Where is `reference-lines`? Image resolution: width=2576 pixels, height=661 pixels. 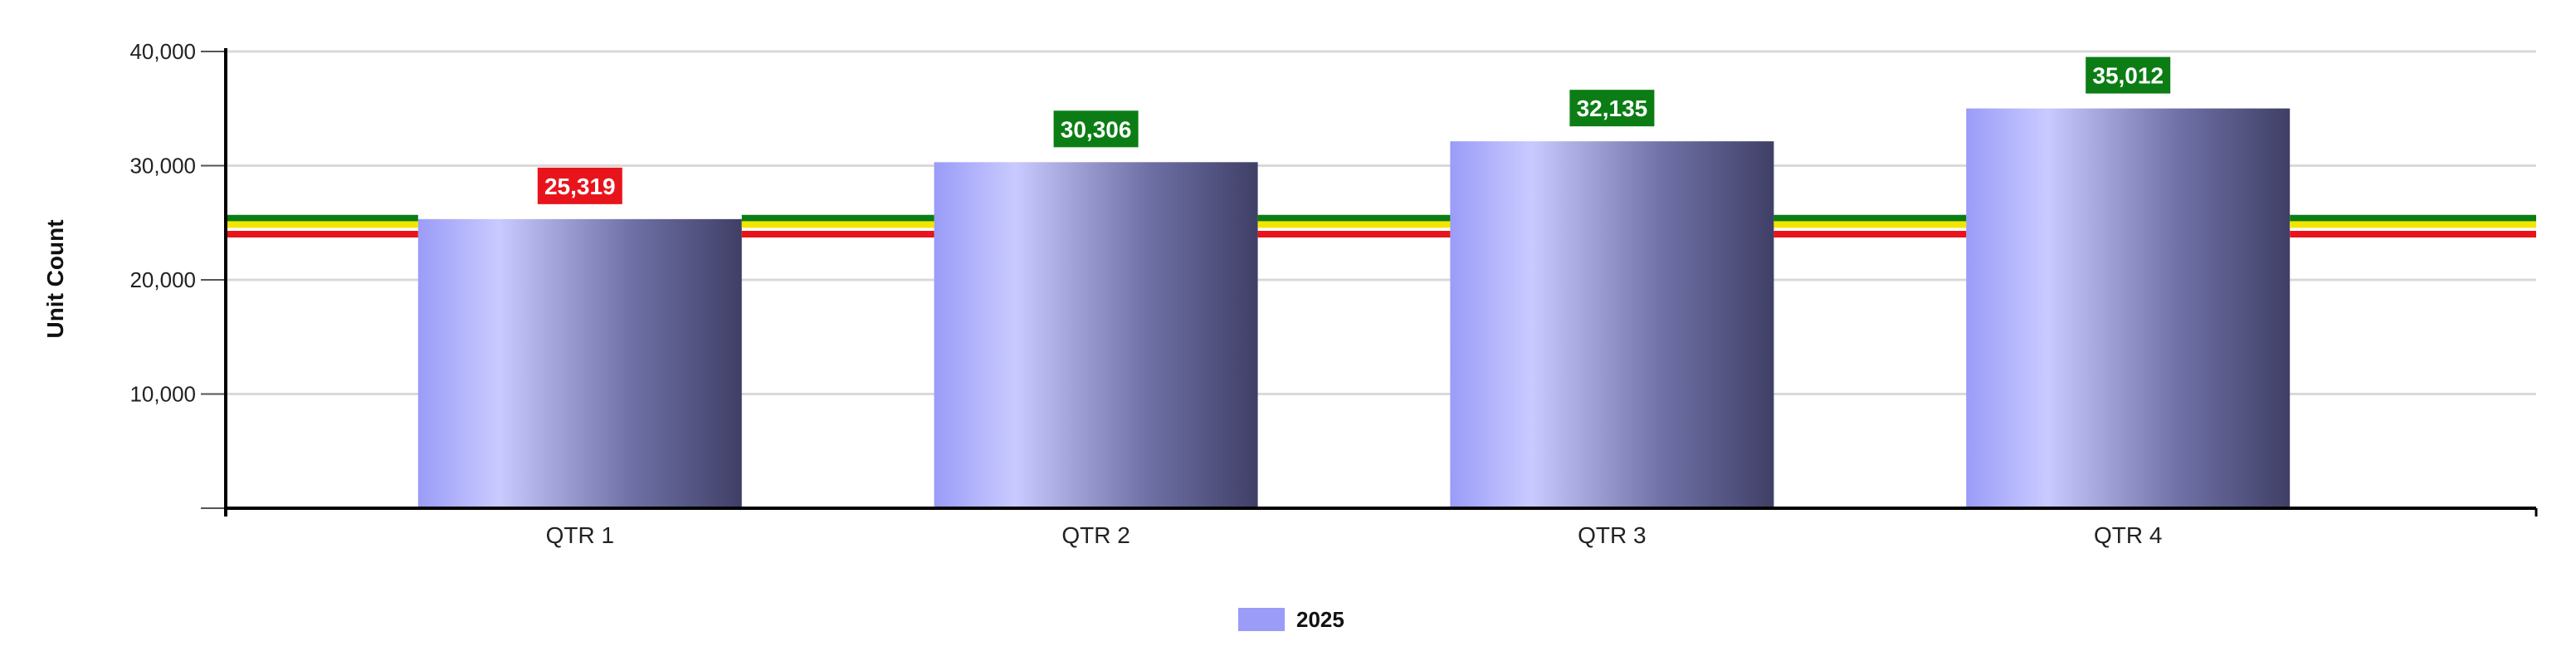 reference-lines is located at coordinates (1381, 226).